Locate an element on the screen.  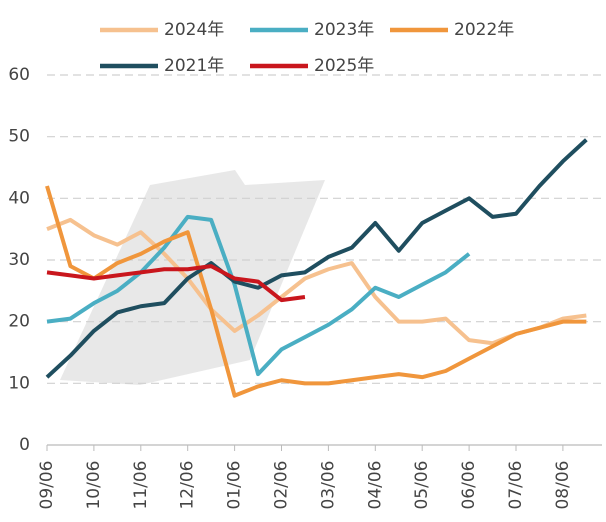
x-tick-label: 05/06 is located at coordinates (422, 485).